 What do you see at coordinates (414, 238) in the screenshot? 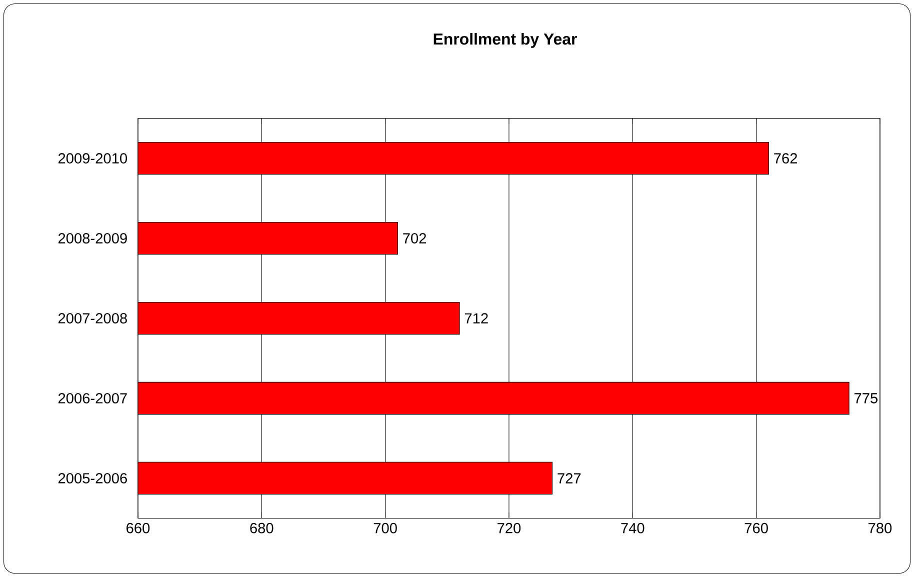
I see `data-label: 702` at bounding box center [414, 238].